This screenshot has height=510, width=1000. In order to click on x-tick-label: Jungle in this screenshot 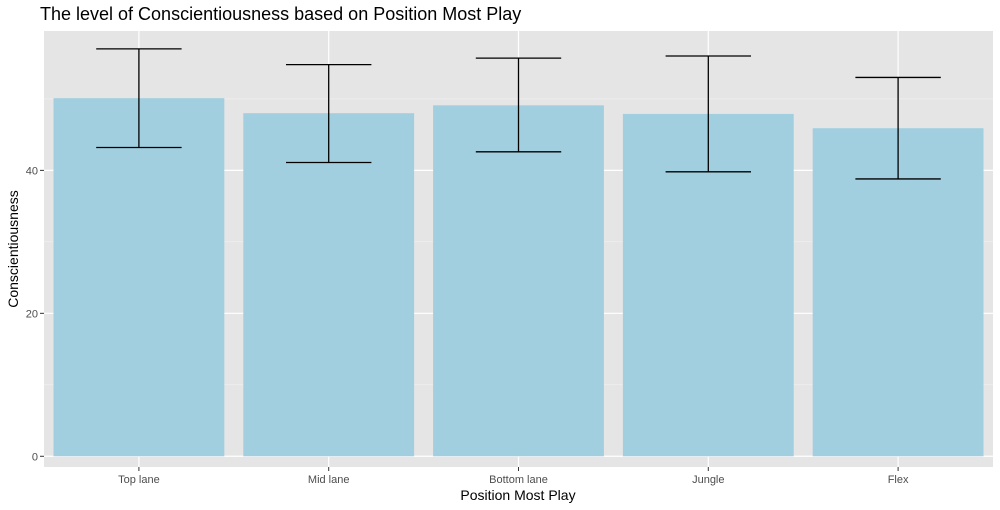, I will do `click(708, 480)`.